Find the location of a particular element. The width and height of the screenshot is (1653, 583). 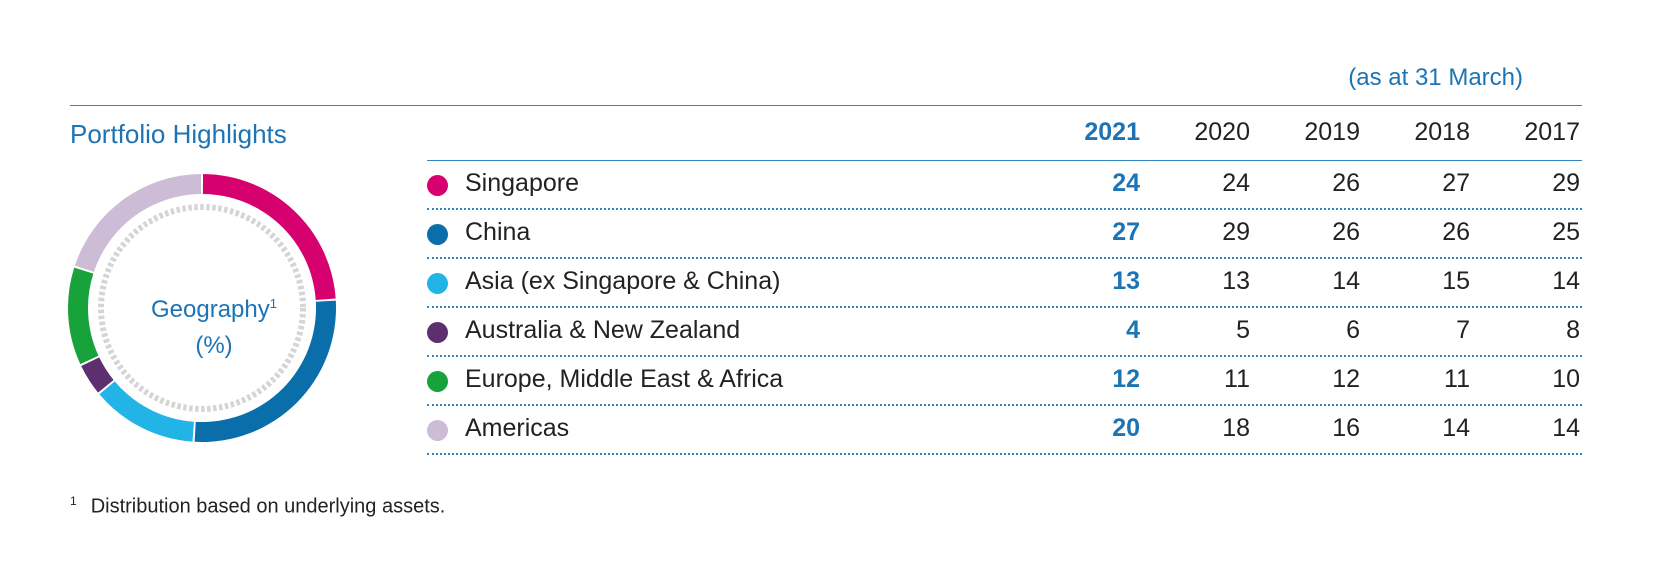

table-row: Australia & New Zealand 4 5 6 7 8 is located at coordinates (1004, 332).